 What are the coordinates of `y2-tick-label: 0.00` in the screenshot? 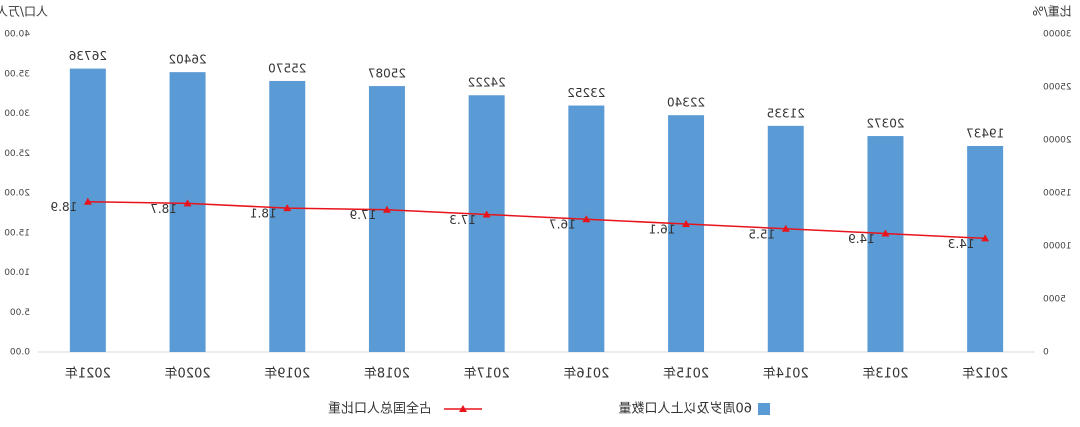 It's located at (20, 353).